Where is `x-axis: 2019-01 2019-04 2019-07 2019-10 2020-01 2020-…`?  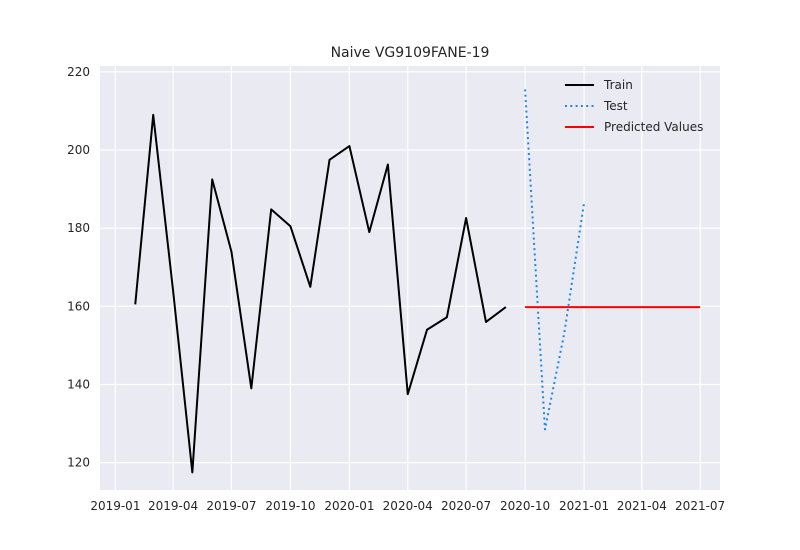
x-axis: 2019-01 2019-04 2019-07 2019-10 2020-01 2020-… is located at coordinates (407, 506).